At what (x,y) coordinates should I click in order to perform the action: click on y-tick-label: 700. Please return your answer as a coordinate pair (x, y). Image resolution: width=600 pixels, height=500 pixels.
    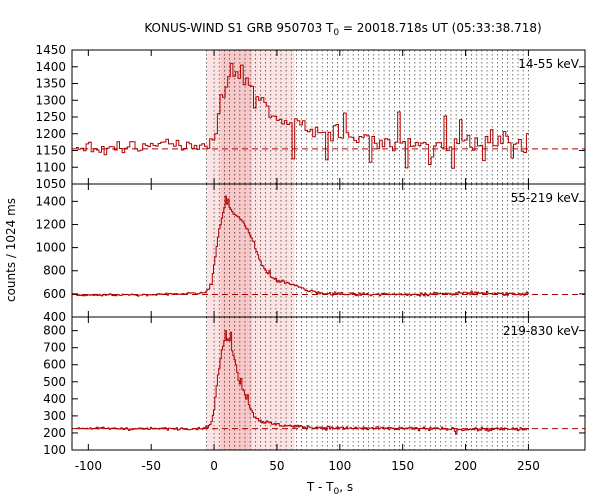
    Looking at the image, I should click on (54, 348).